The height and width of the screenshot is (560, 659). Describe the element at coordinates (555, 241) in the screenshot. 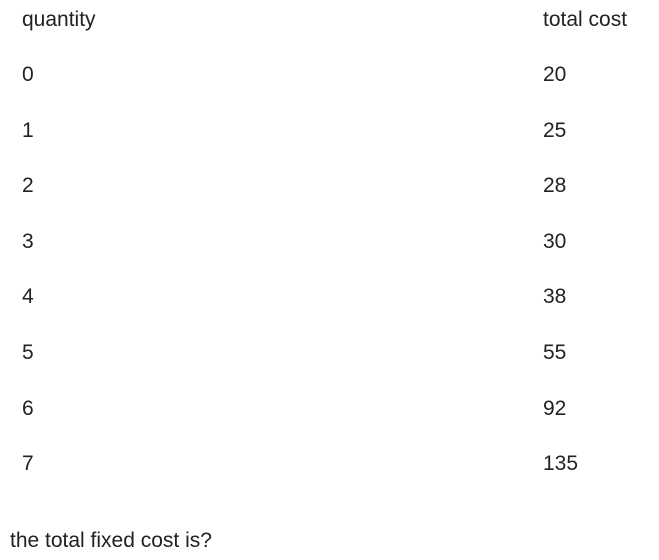

I see `total-cost-cell: 30` at that location.